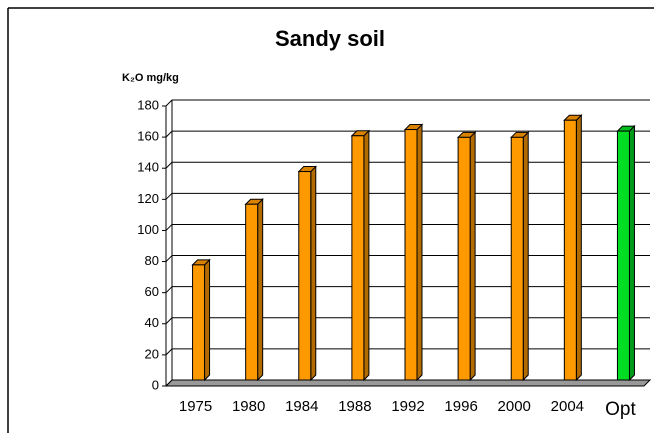 This screenshot has height=433, width=654. What do you see at coordinates (152, 353) in the screenshot?
I see `y-tick-label: 20` at bounding box center [152, 353].